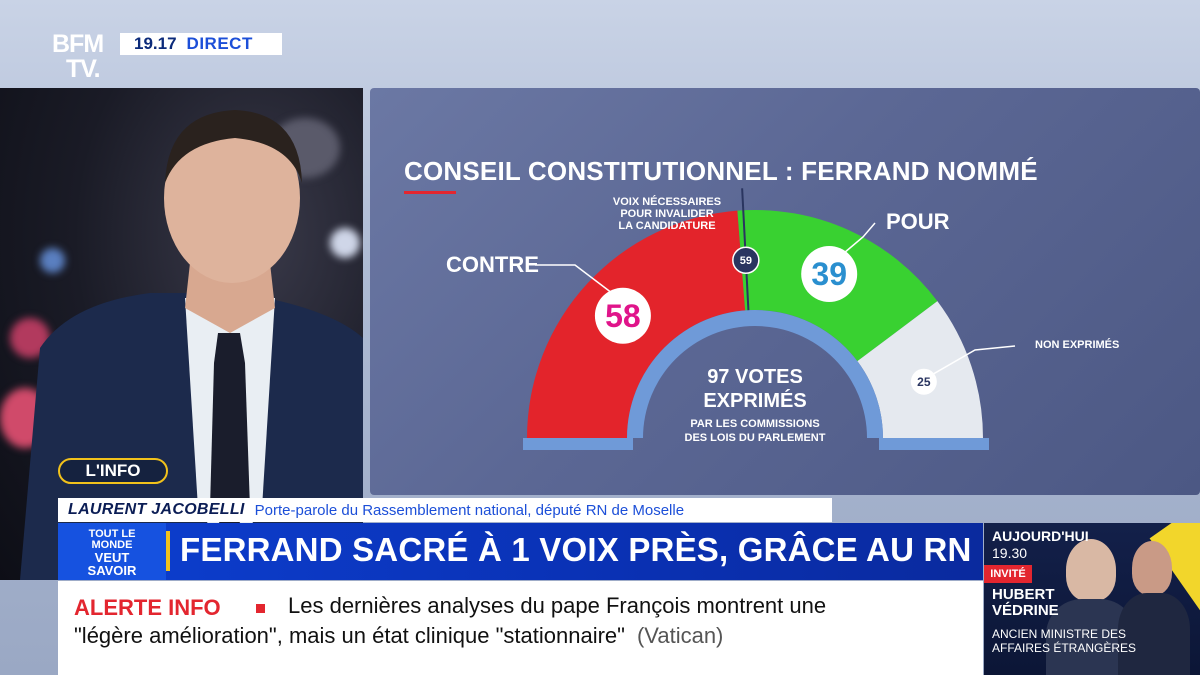  What do you see at coordinates (578, 444) in the screenshot?
I see `gauge-base-left` at bounding box center [578, 444].